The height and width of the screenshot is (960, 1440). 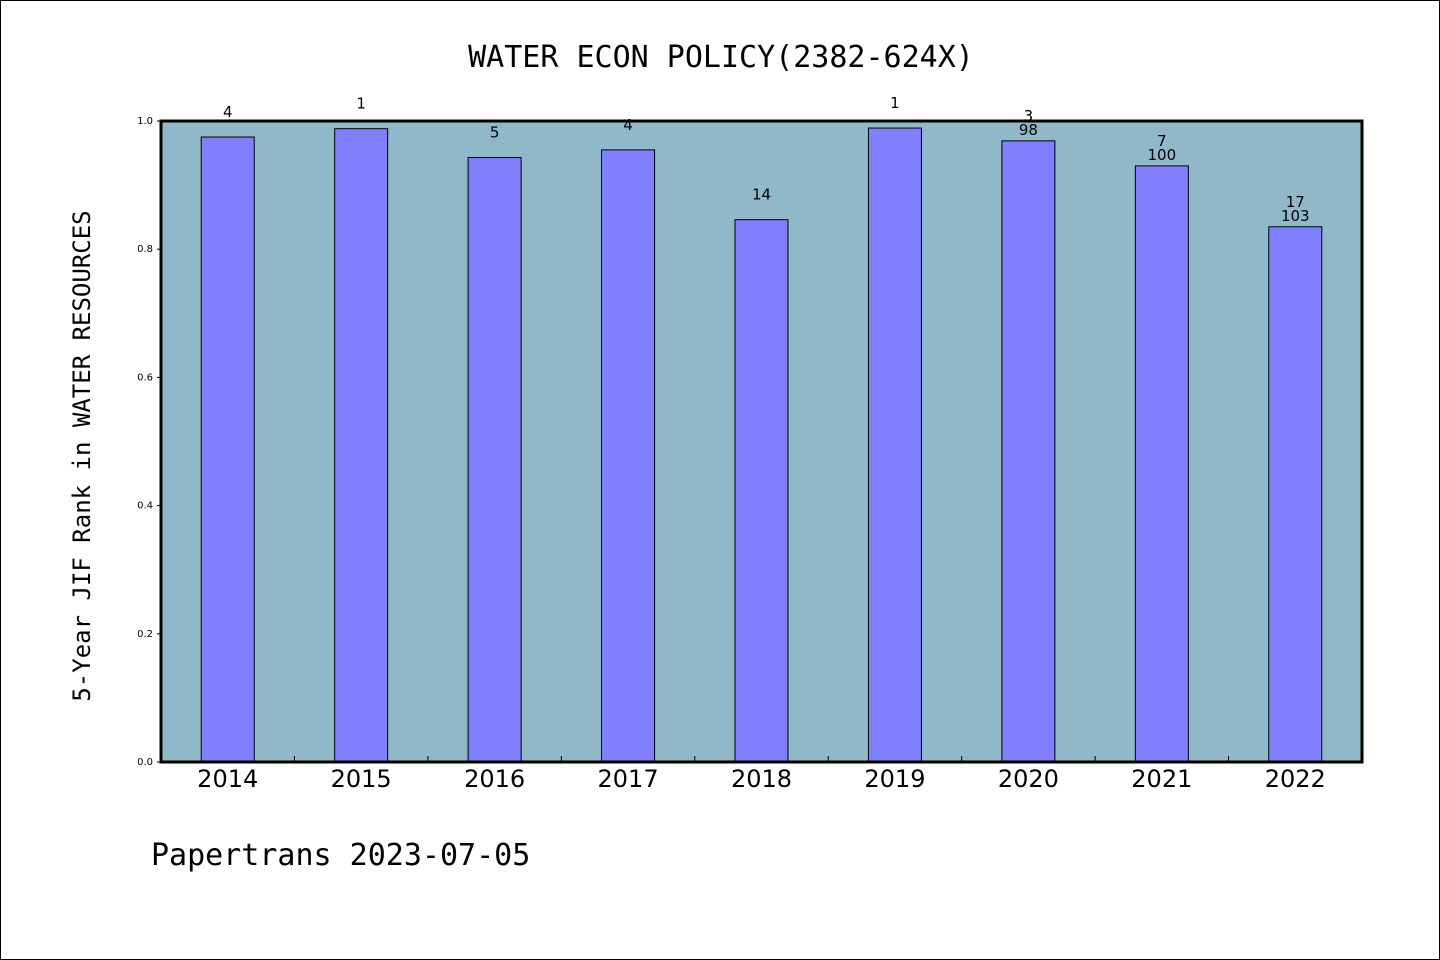 What do you see at coordinates (495, 133) in the screenshot?
I see `bar-rank-label: 5` at bounding box center [495, 133].